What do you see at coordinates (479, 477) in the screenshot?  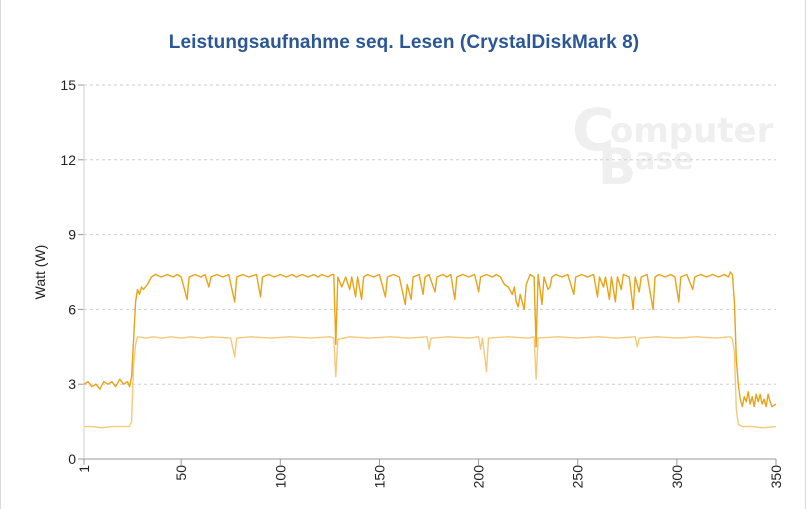 I see `x-tick-label: 200` at bounding box center [479, 477].